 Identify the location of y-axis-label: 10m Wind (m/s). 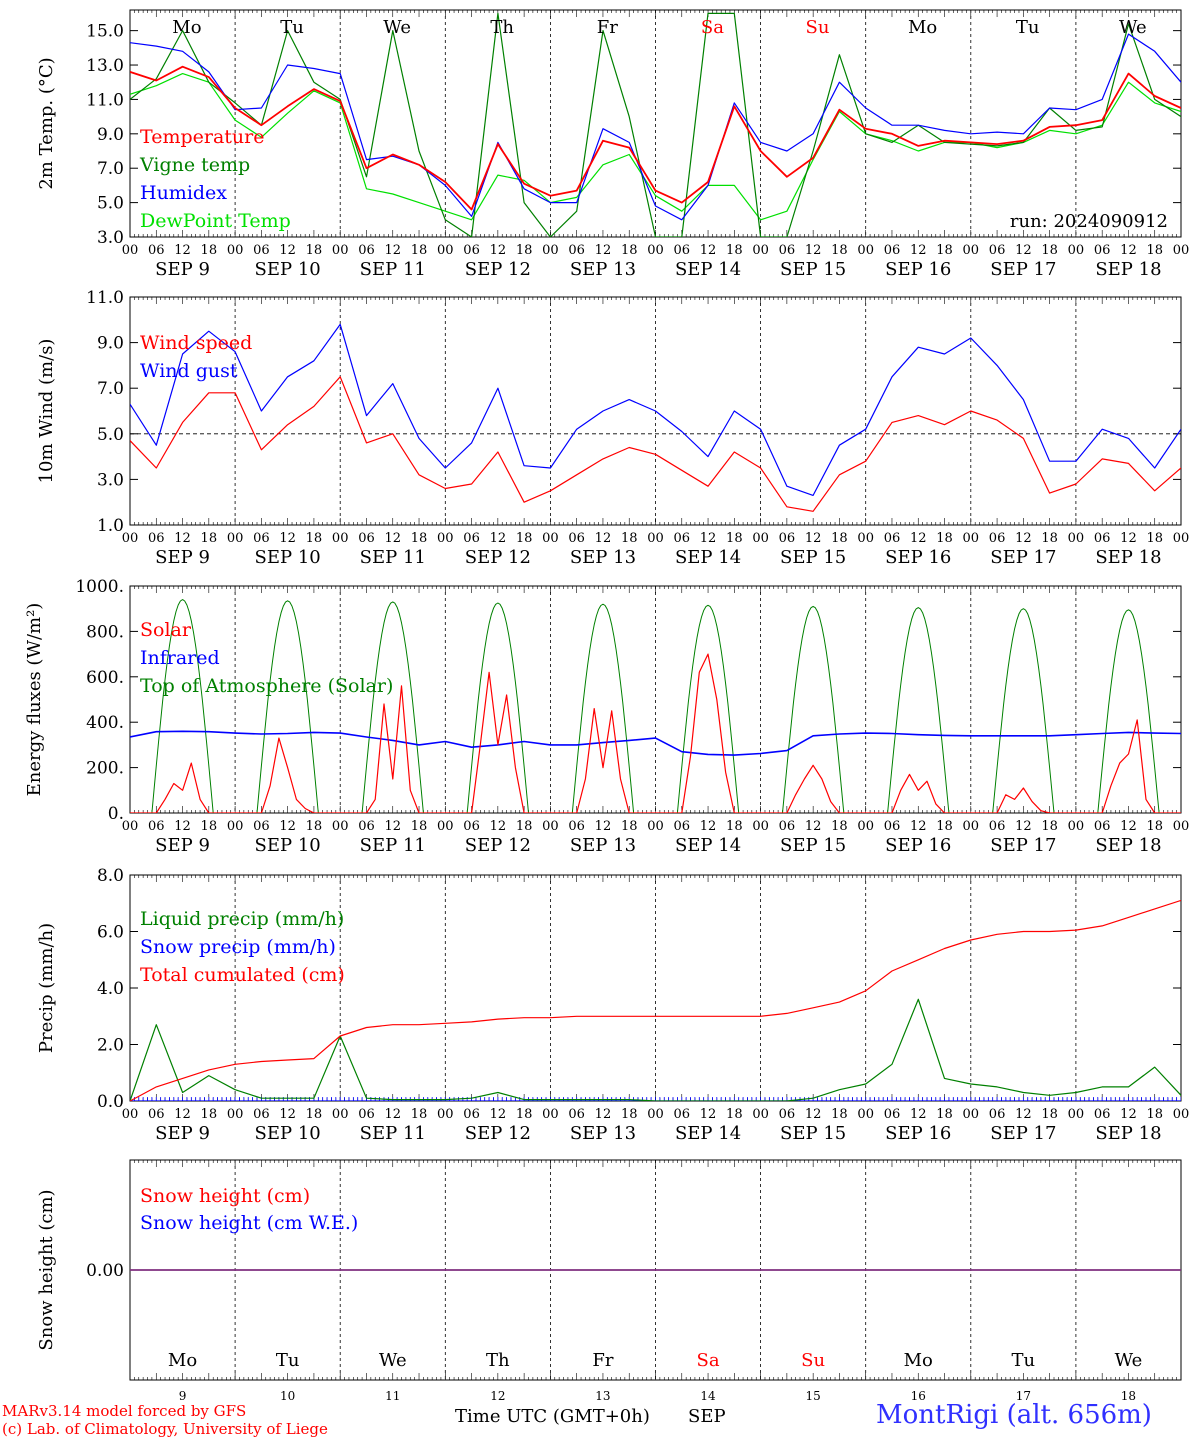
(46, 411).